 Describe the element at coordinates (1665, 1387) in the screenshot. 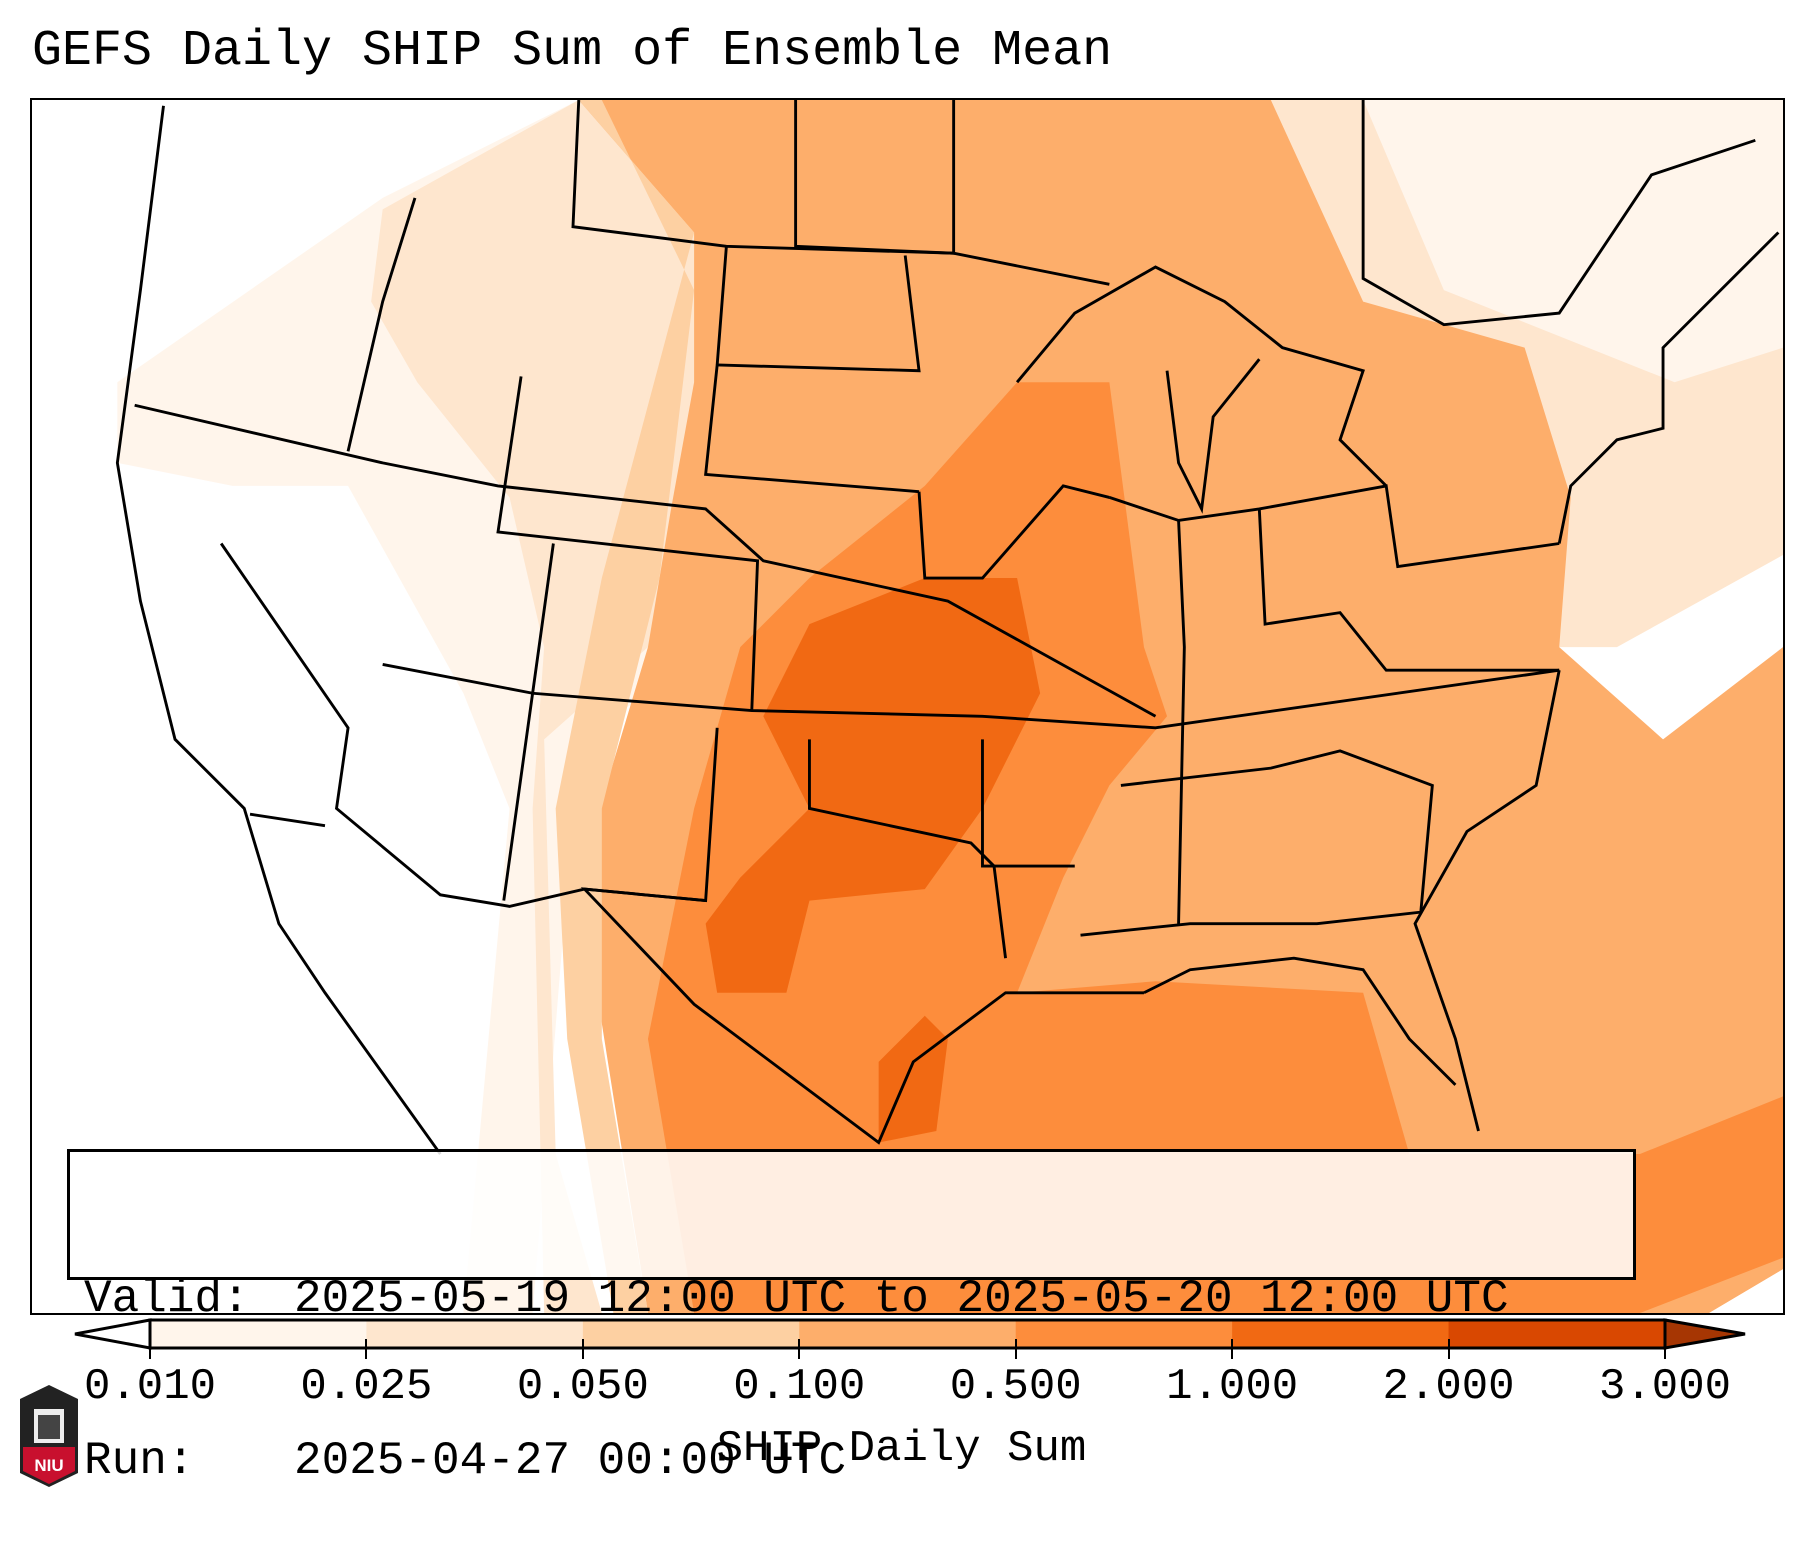

I see `colorbar-tick-label: 3.000` at that location.